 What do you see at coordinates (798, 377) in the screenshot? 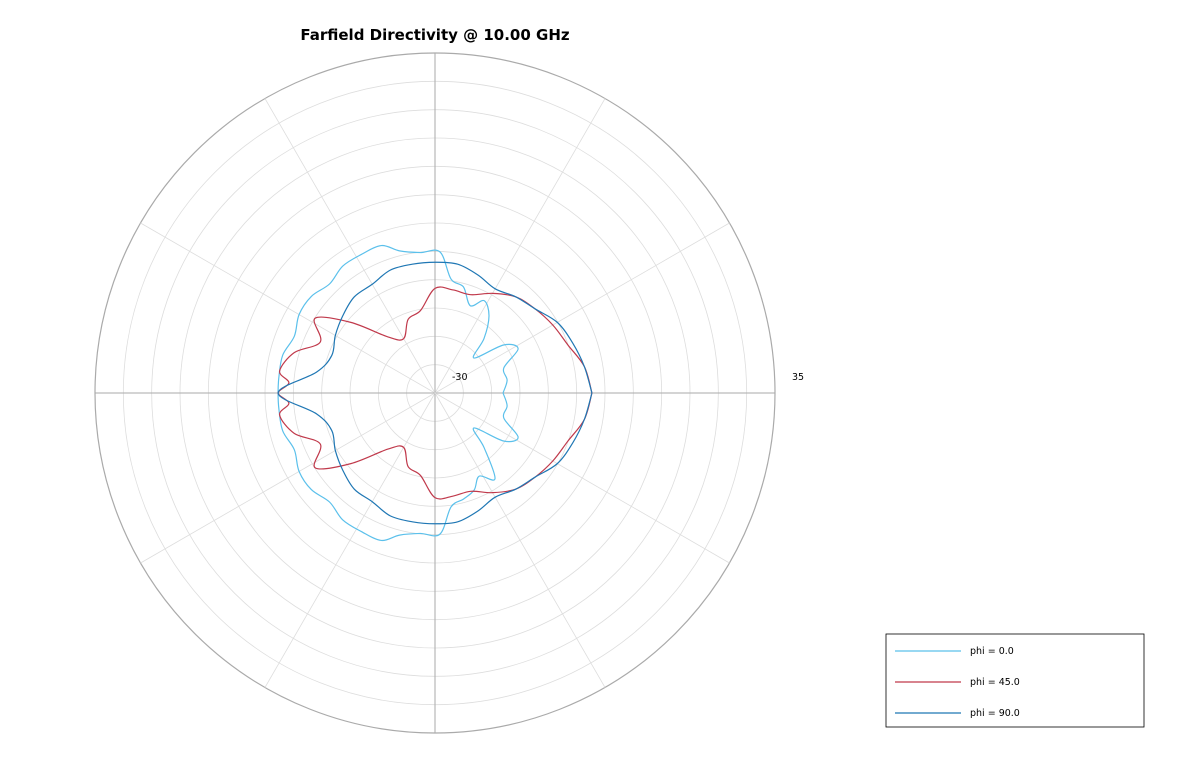
I see `r-max-label: 35` at bounding box center [798, 377].